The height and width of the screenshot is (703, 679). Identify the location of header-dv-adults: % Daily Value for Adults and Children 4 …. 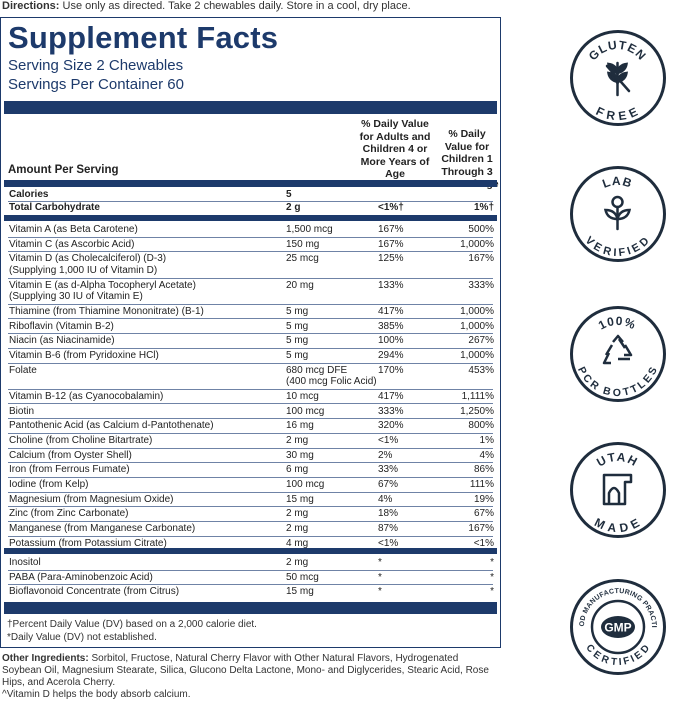
(395, 149).